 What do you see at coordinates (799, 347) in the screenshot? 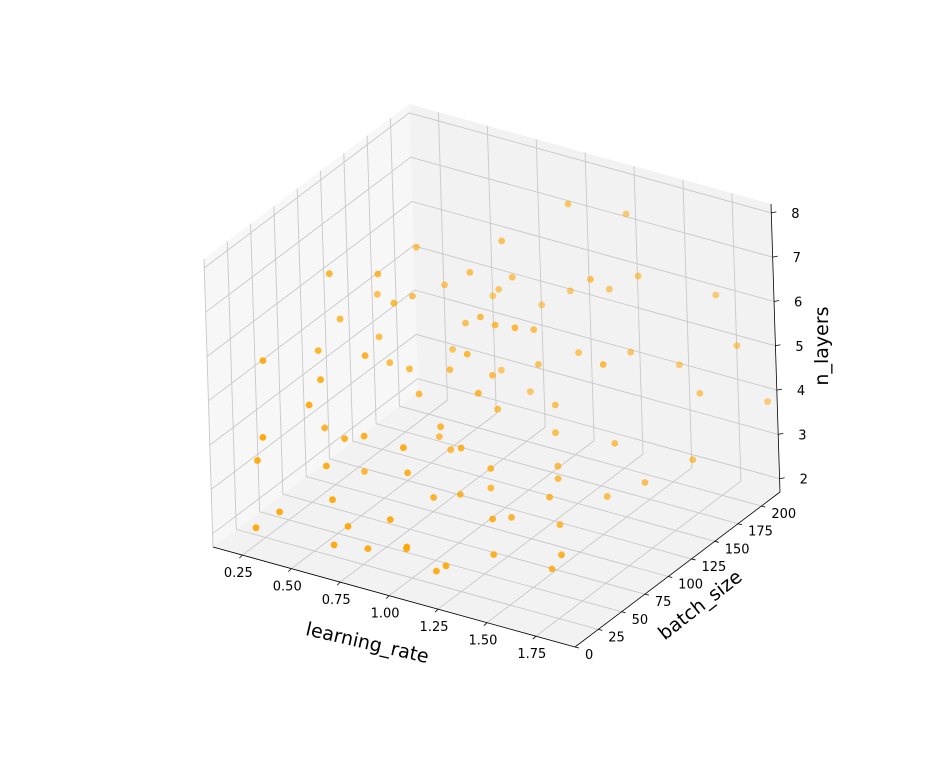
I see `z-tick-label: 5` at bounding box center [799, 347].